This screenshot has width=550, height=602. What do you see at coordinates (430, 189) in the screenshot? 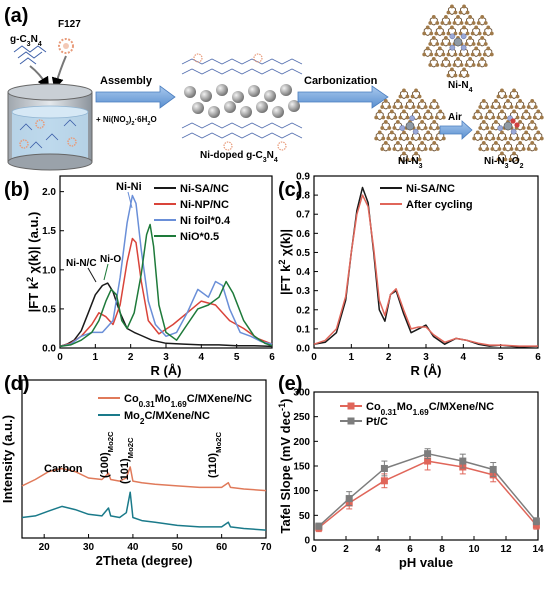
I see `legend-label: Ni-SA/NC` at bounding box center [430, 189].